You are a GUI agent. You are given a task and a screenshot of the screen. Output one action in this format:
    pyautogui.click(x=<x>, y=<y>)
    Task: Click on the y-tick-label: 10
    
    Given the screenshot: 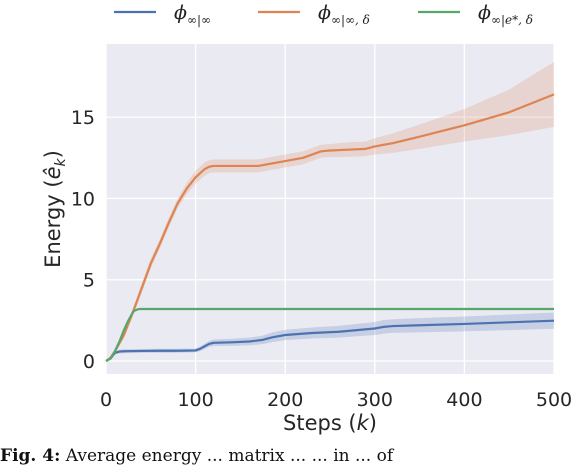 What is the action you would take?
    pyautogui.click(x=83, y=199)
    